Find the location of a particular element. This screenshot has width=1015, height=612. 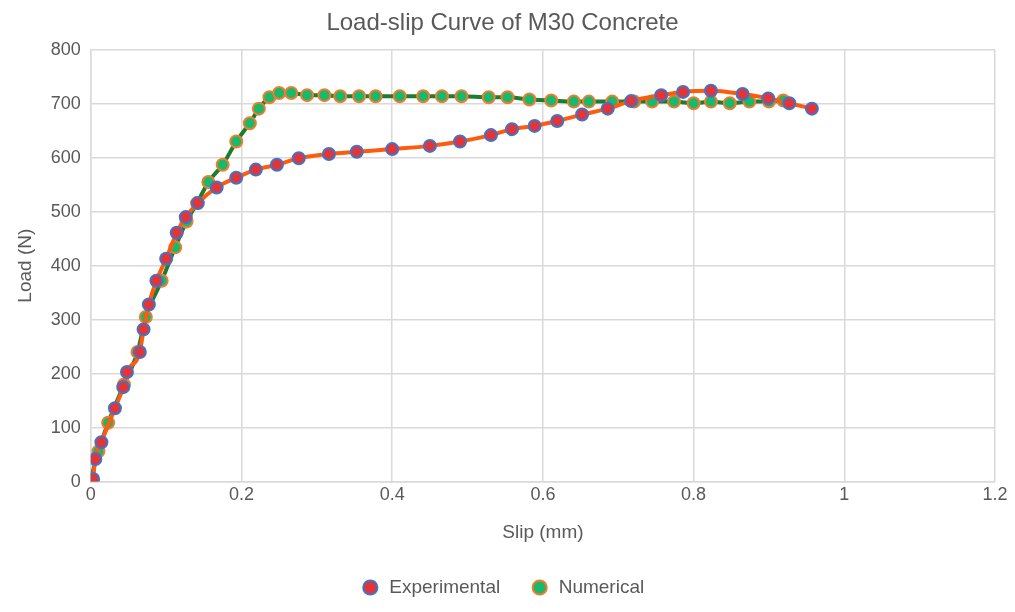

x-tick-label: 0.6 is located at coordinates (543, 494).